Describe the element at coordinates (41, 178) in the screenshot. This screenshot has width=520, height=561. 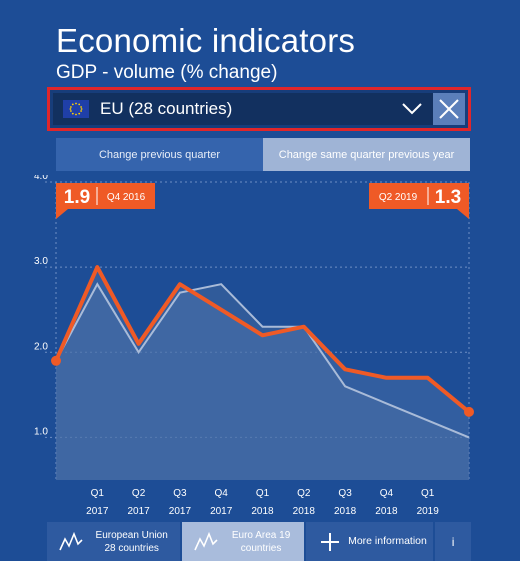
I see `y-tick-label: 4.0` at that location.